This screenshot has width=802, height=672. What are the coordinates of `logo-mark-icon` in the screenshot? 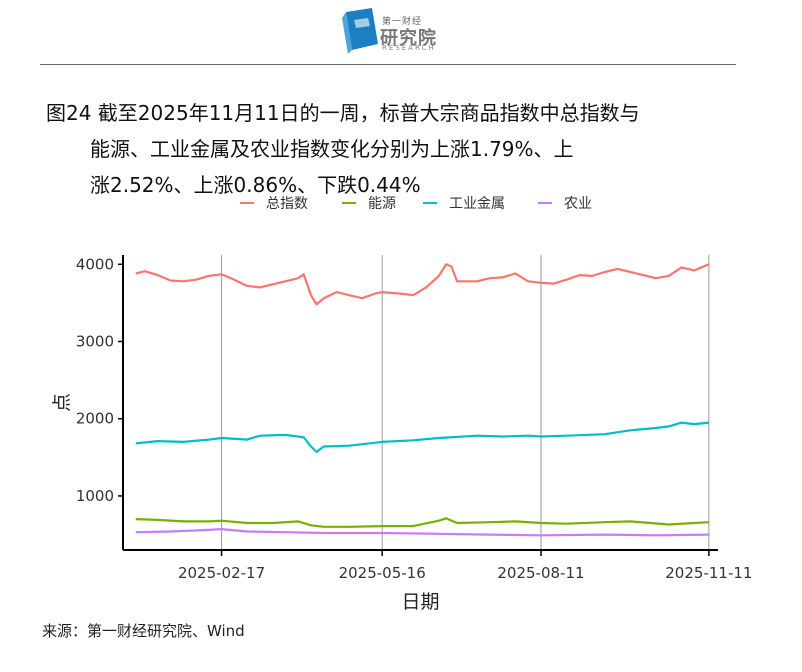 It's located at (360, 31).